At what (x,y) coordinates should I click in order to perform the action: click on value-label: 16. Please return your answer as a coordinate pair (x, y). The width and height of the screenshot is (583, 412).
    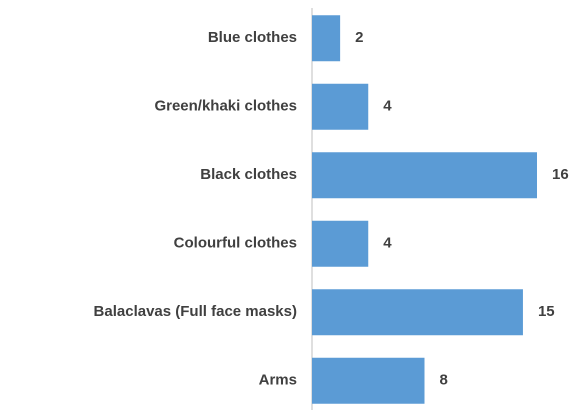
    Looking at the image, I should click on (560, 174).